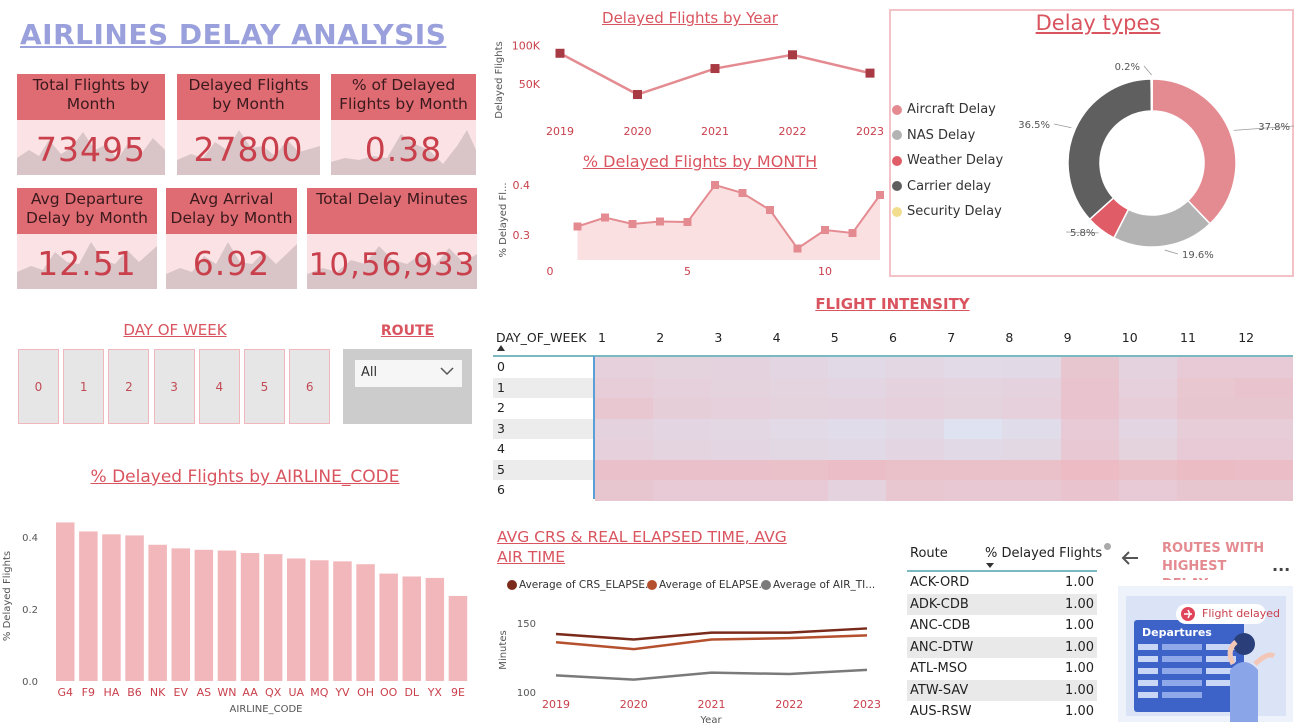 Image resolution: width=1301 pixels, height=728 pixels. What do you see at coordinates (929, 553) in the screenshot?
I see `routes-table-header-route: Route` at bounding box center [929, 553].